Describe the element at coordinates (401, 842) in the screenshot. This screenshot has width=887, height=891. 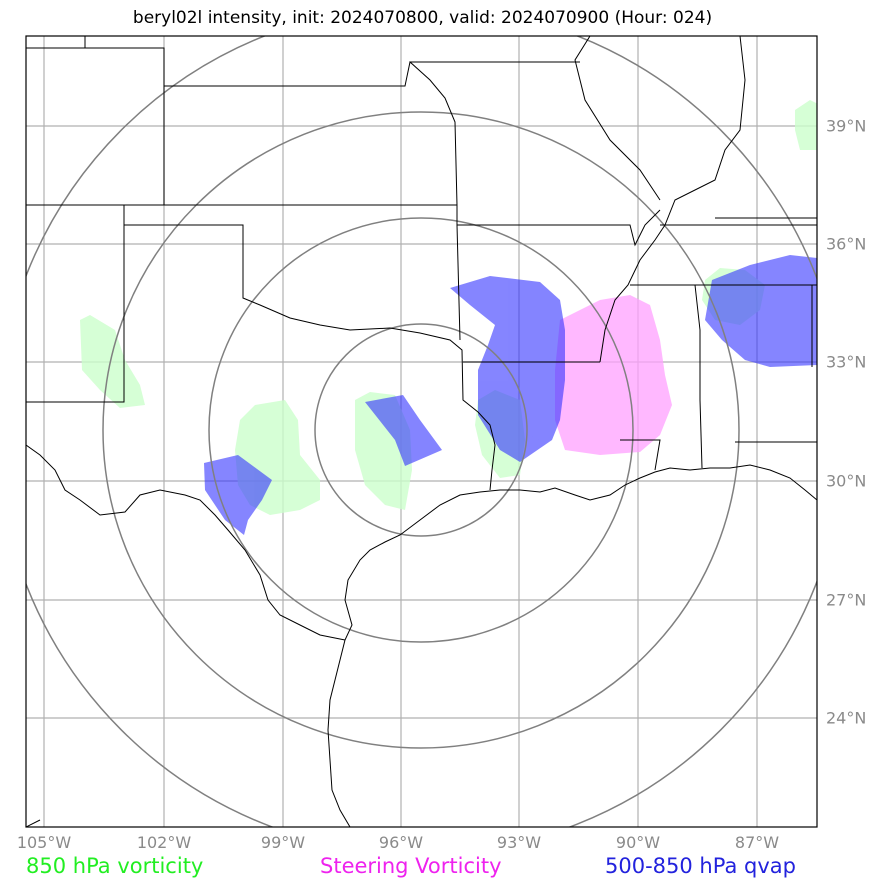
I see `lon-label-96w: 96°W` at that location.